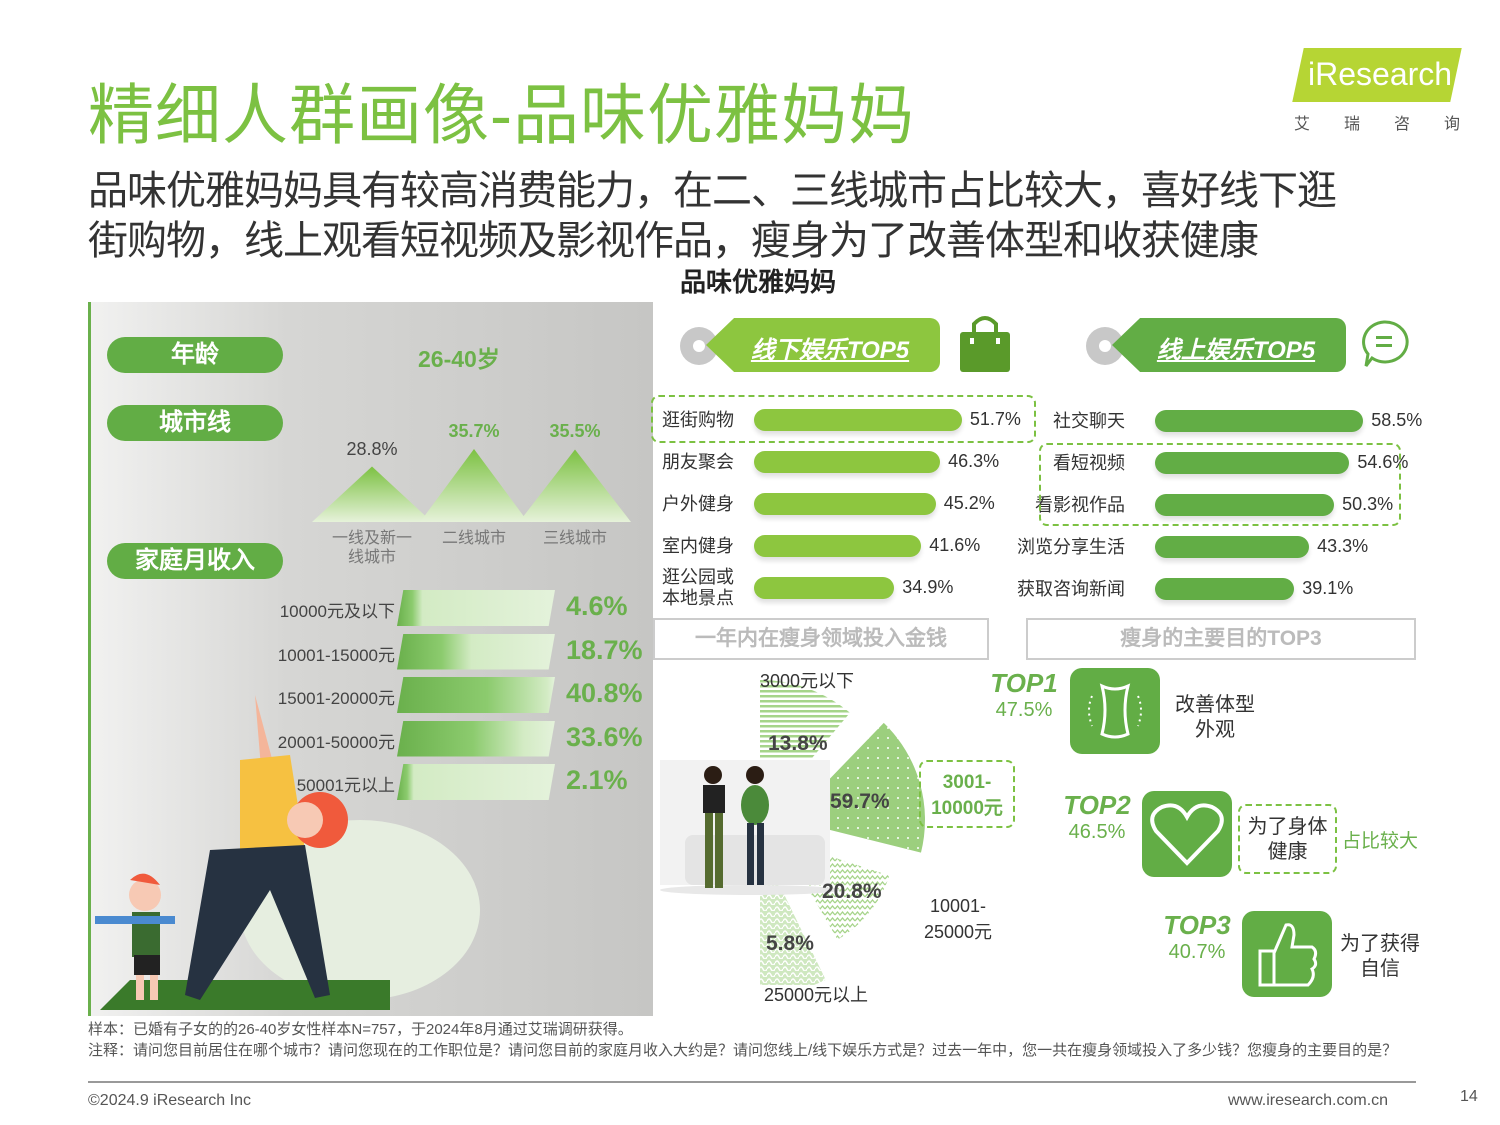  What do you see at coordinates (1115, 711) in the screenshot?
I see `body-shape-icon` at bounding box center [1115, 711].